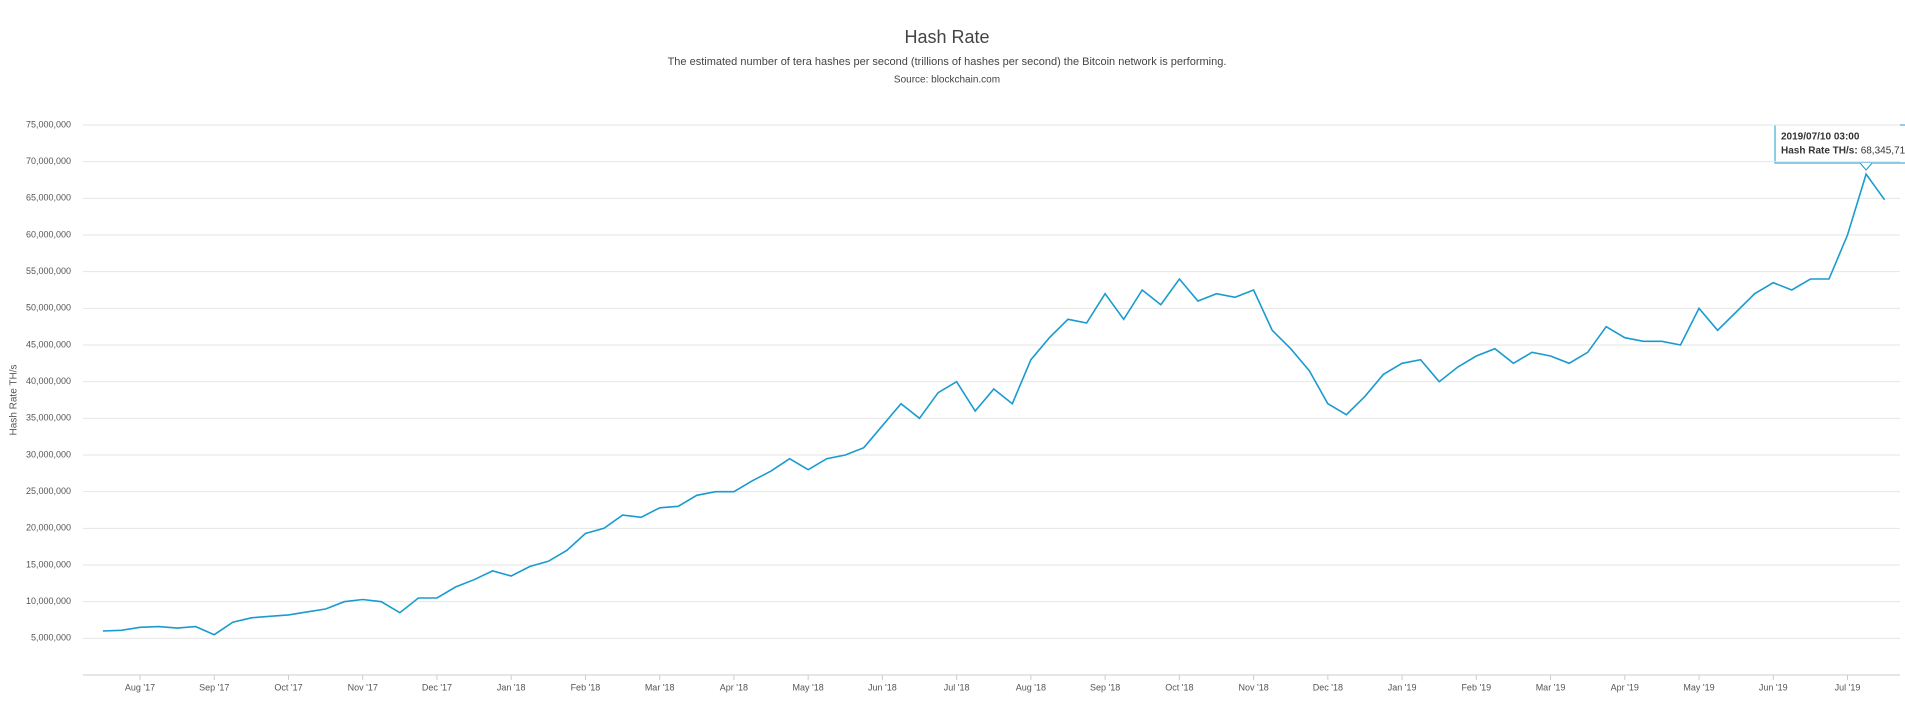 This screenshot has width=1905, height=705. Describe the element at coordinates (1031, 687) in the screenshot. I see `x-tick-label: Aug '18` at that location.